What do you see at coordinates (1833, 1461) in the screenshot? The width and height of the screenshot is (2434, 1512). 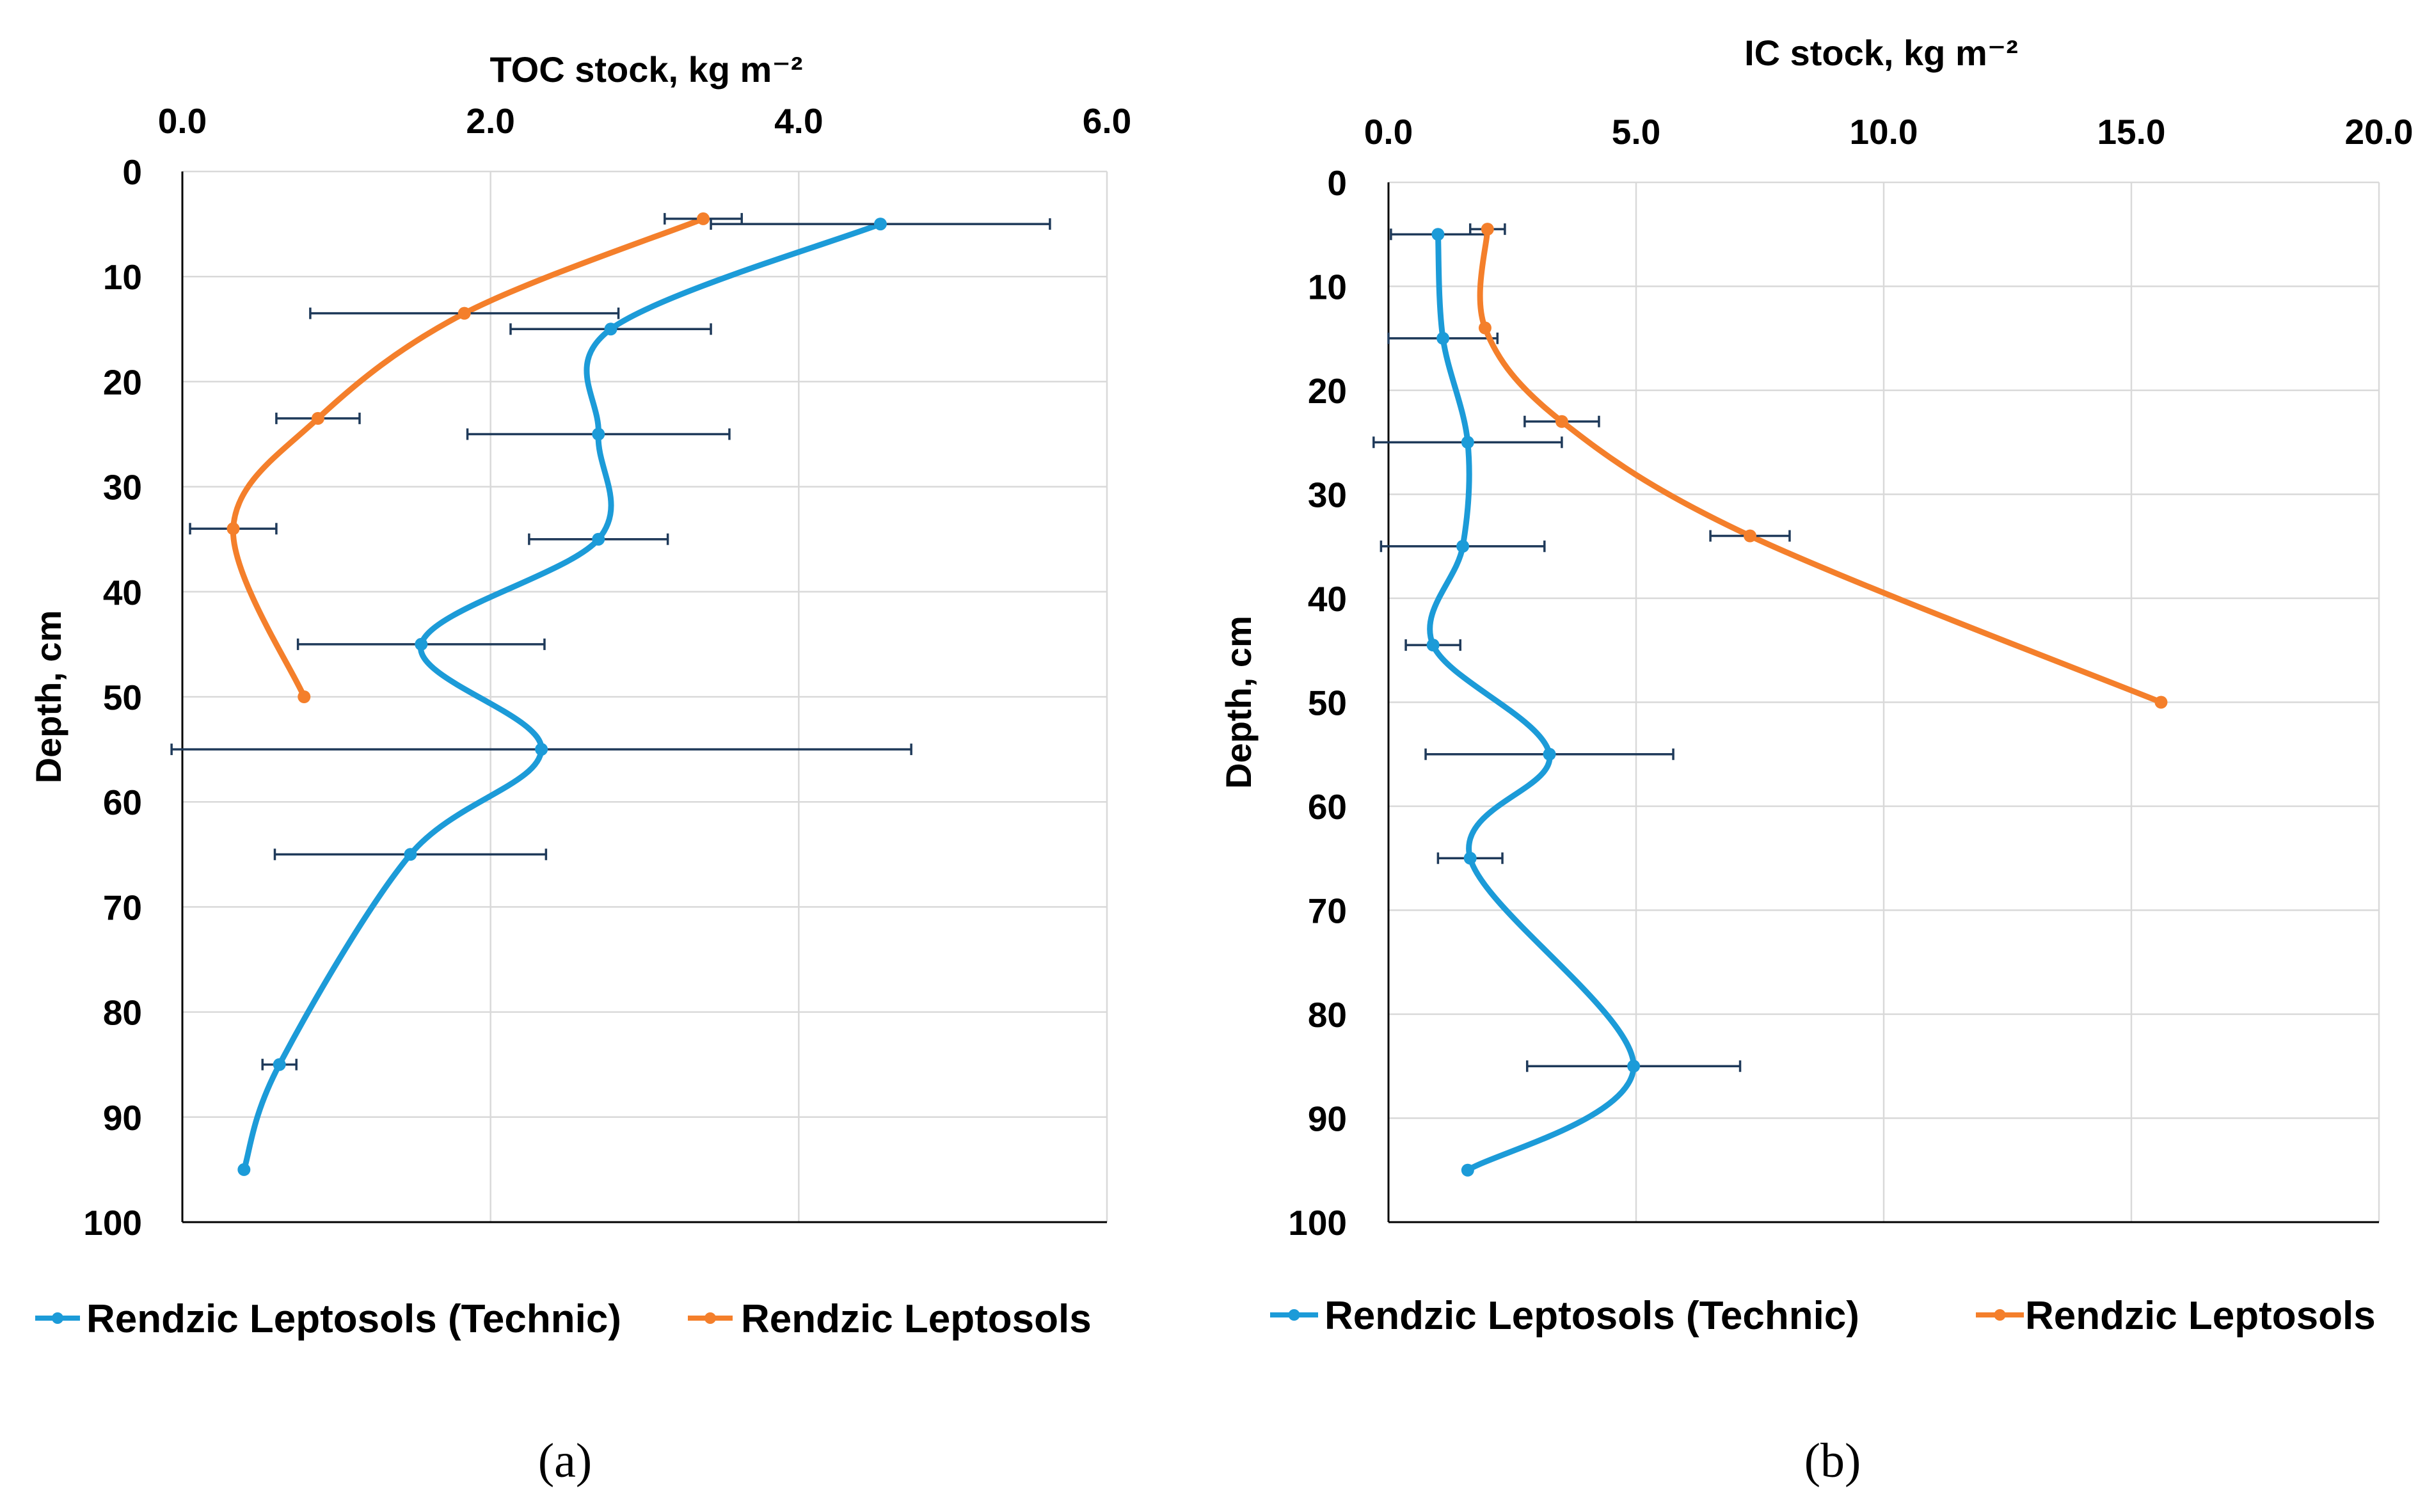 I see `panel-label: (b)` at bounding box center [1833, 1461].